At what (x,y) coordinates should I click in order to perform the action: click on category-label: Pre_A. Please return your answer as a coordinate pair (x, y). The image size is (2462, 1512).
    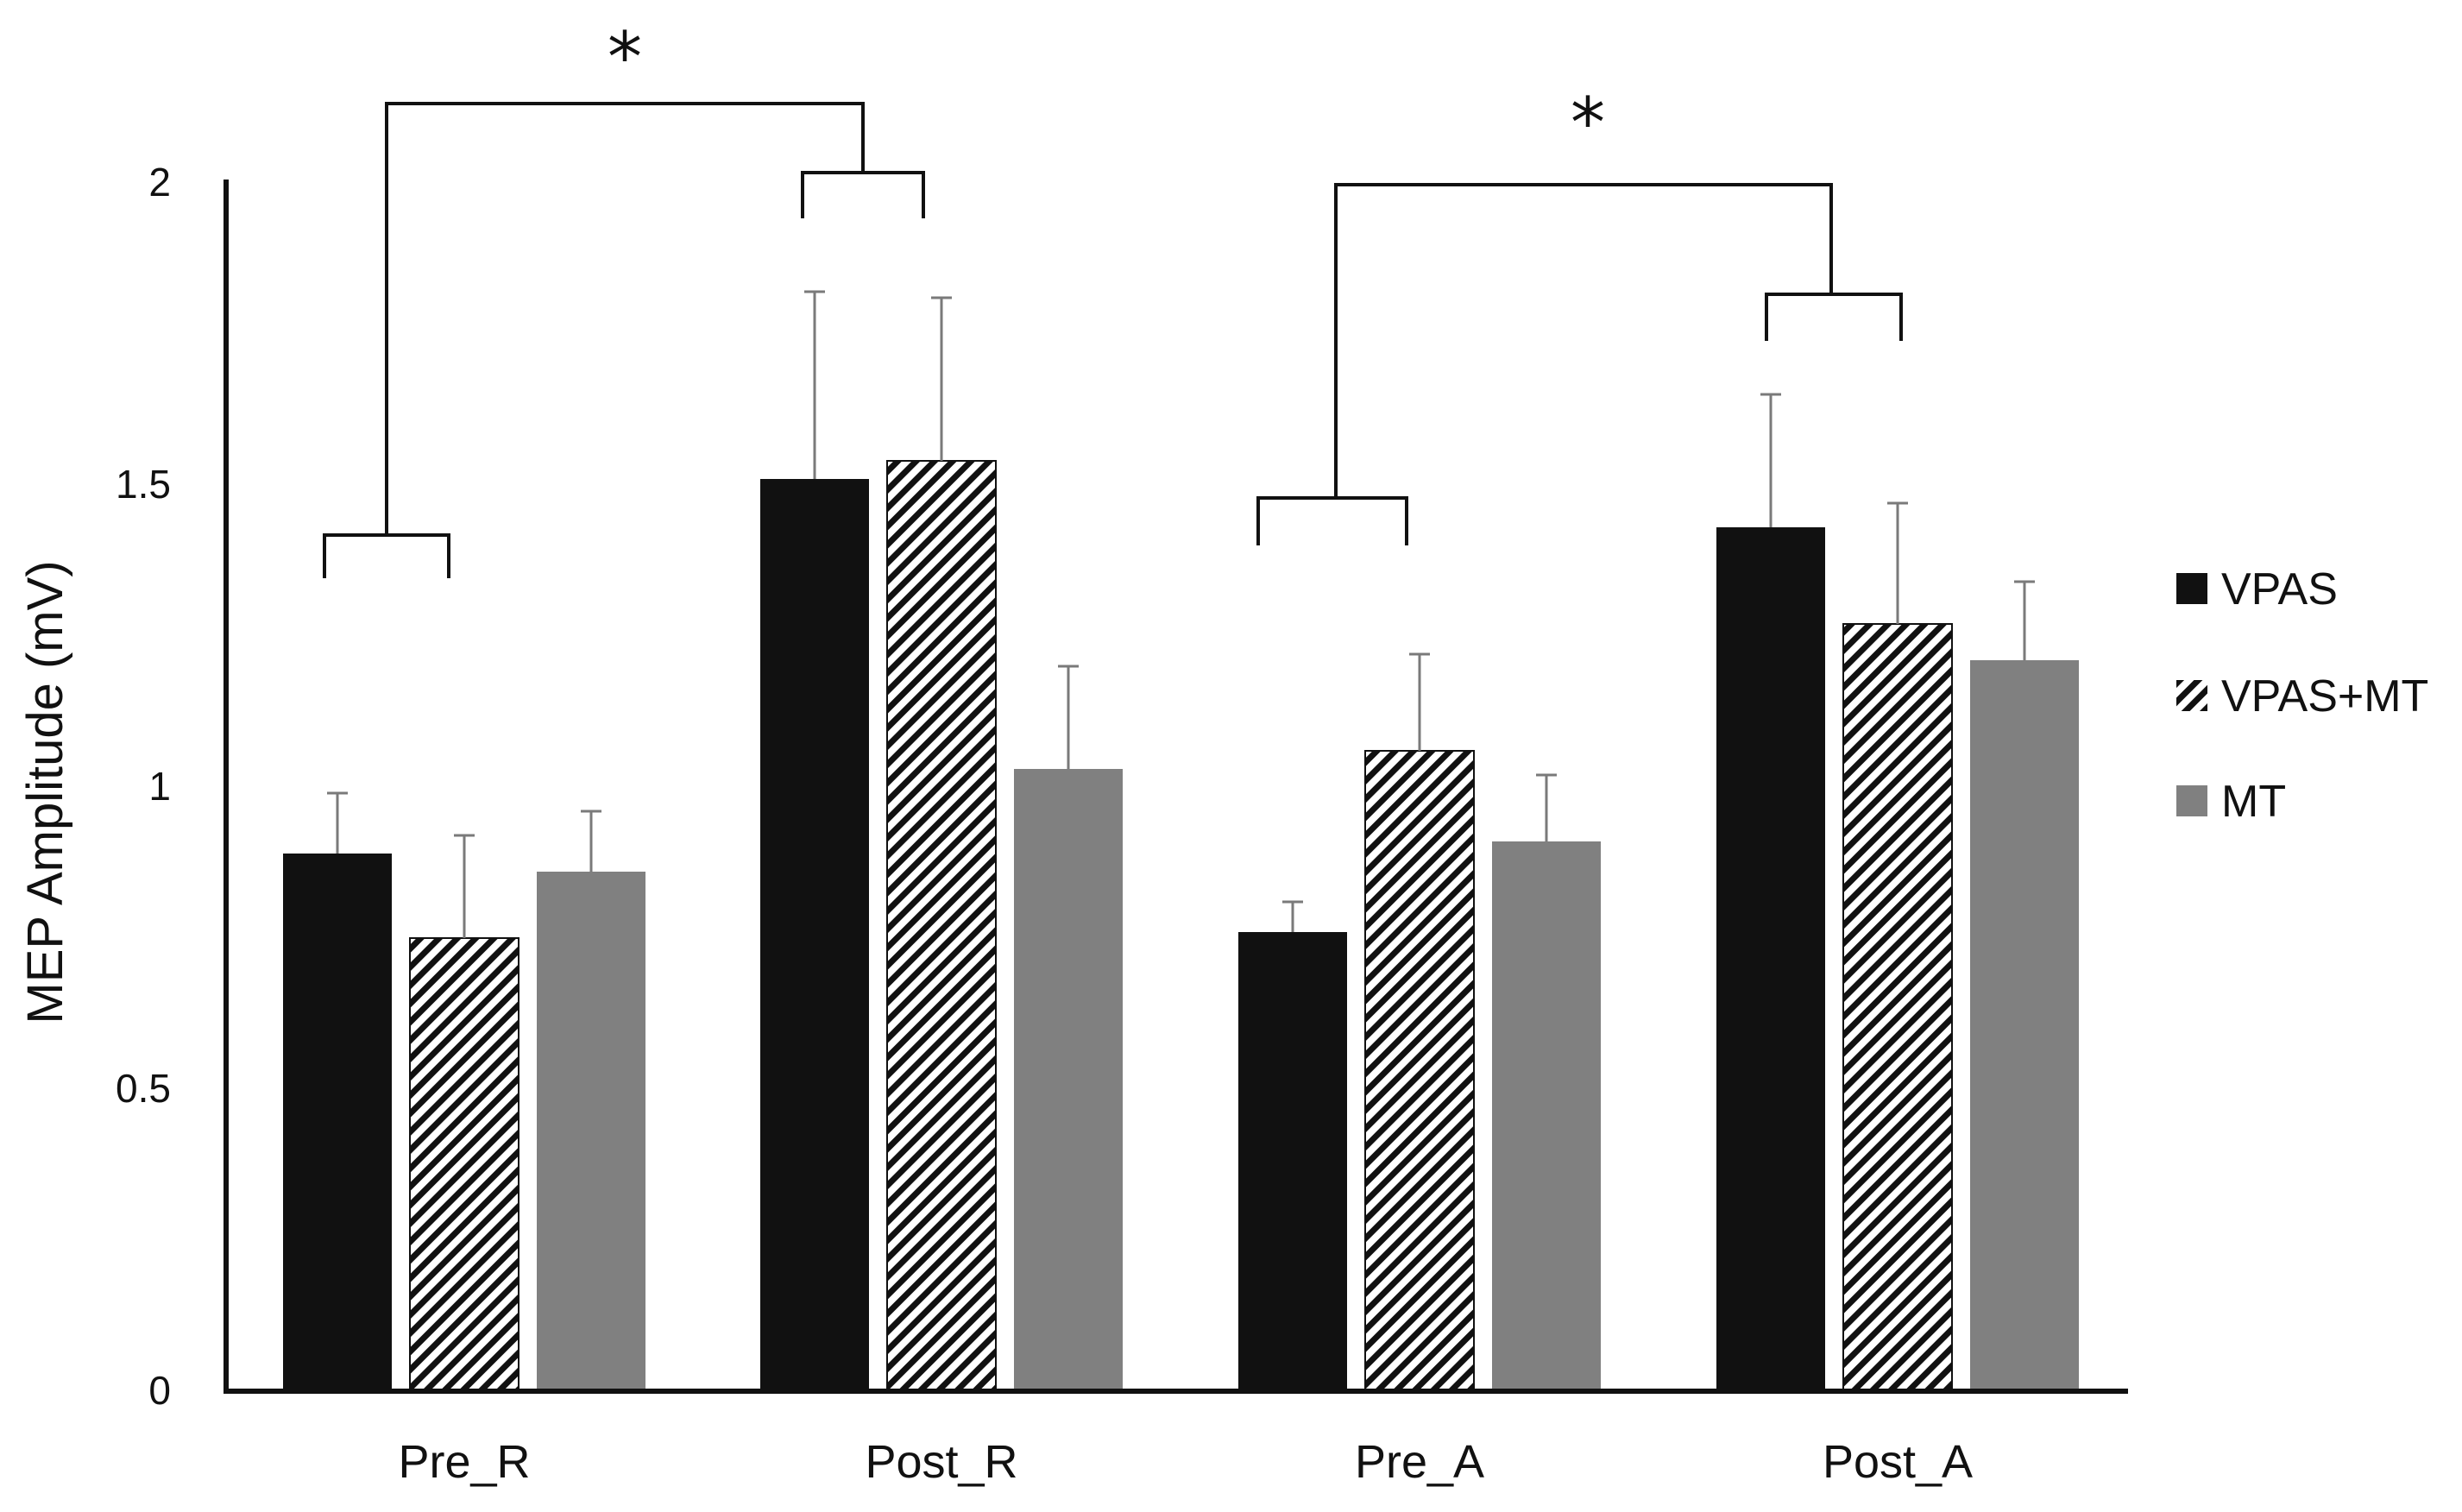
    Looking at the image, I should click on (1419, 1462).